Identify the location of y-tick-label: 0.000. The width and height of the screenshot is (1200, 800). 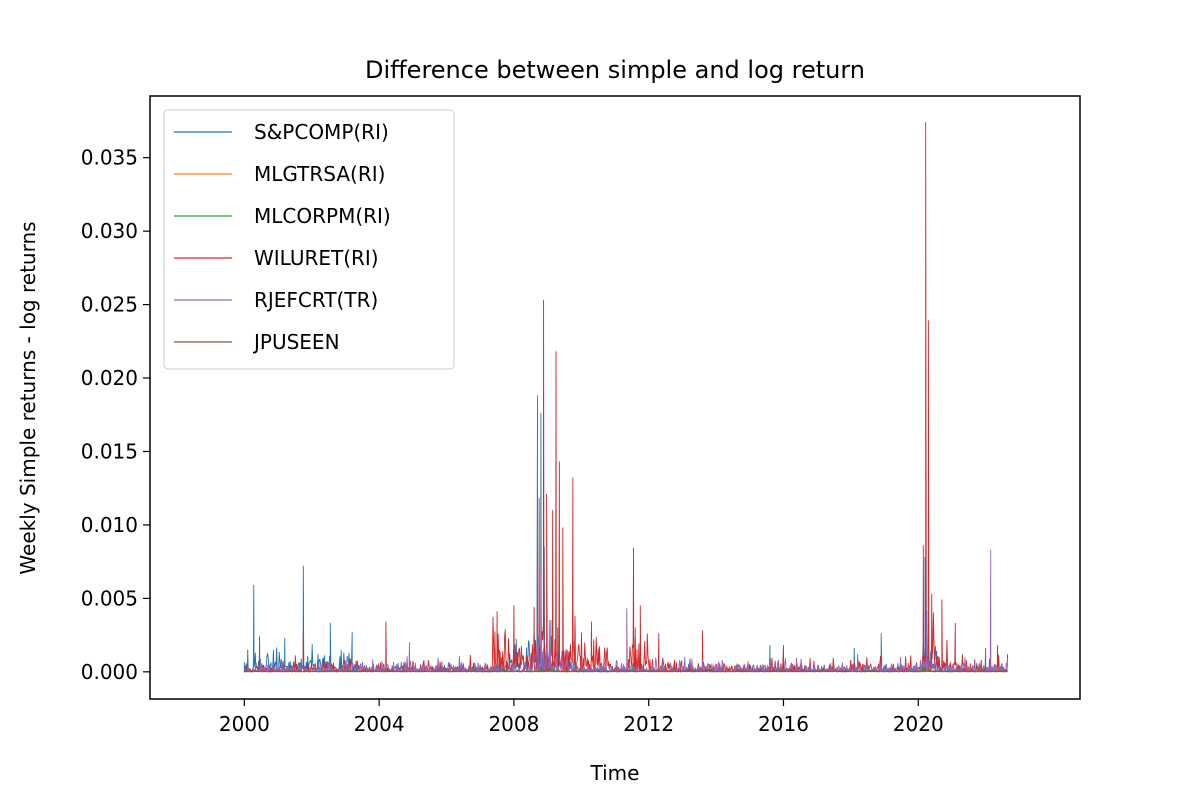
(109, 672).